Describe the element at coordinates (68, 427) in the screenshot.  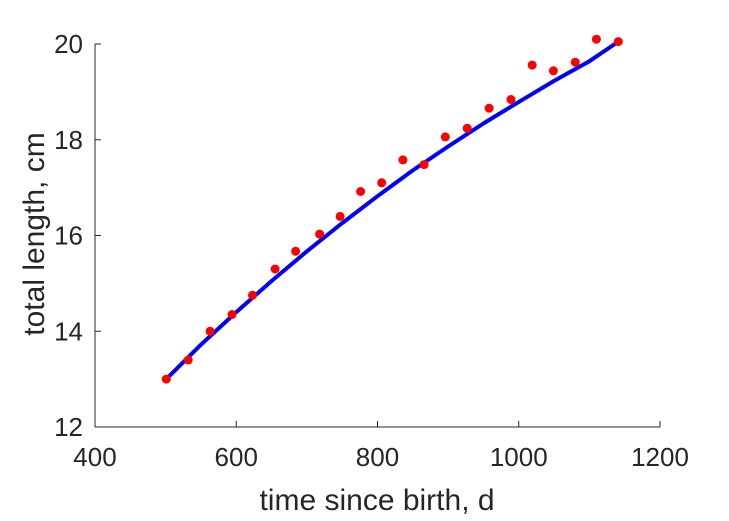
I see `y-tick-label: 12` at that location.